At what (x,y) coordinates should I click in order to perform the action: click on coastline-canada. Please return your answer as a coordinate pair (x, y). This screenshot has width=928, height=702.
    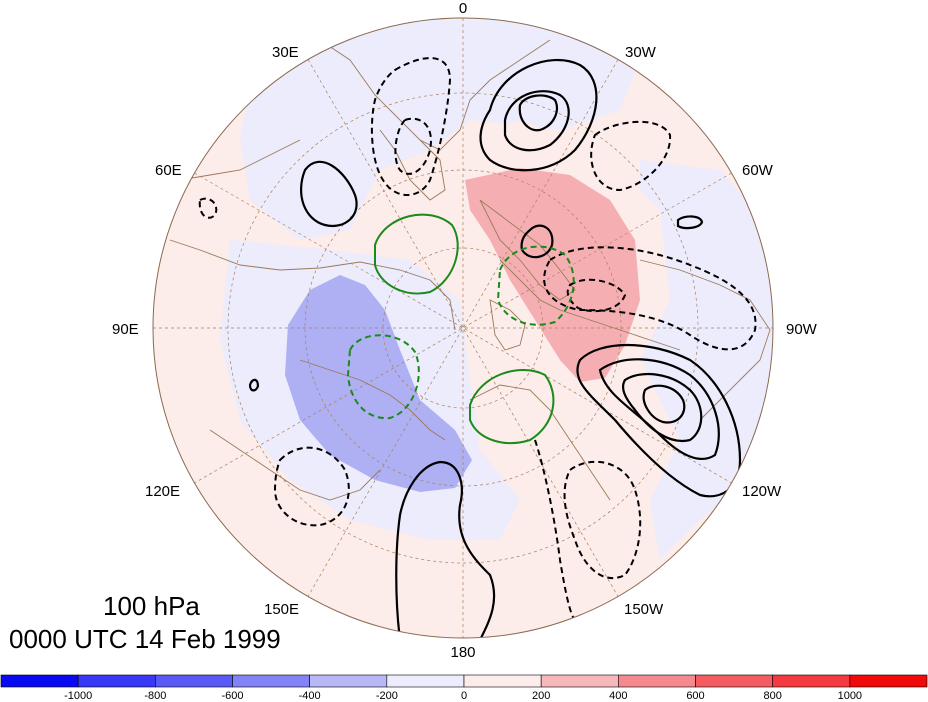
    Looking at the image, I should click on (590, 305).